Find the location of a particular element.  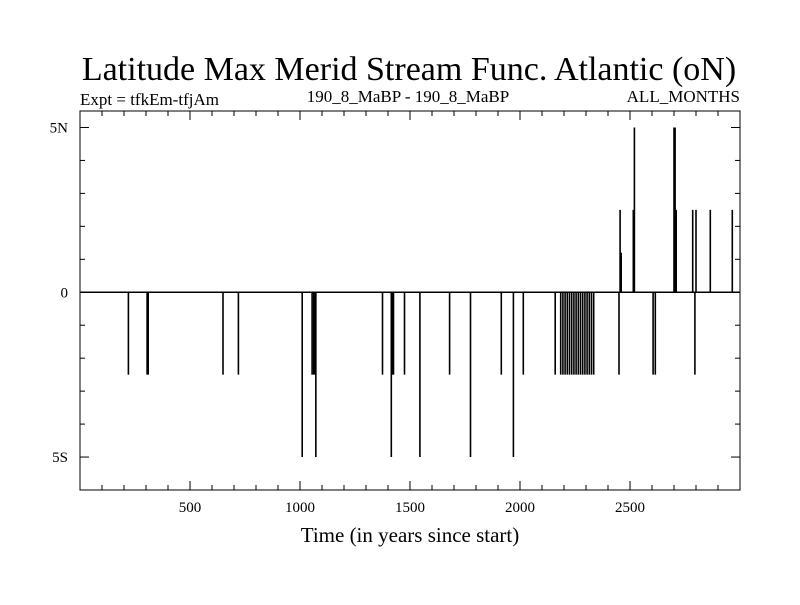

x-tick-label: 1500 is located at coordinates (410, 508).